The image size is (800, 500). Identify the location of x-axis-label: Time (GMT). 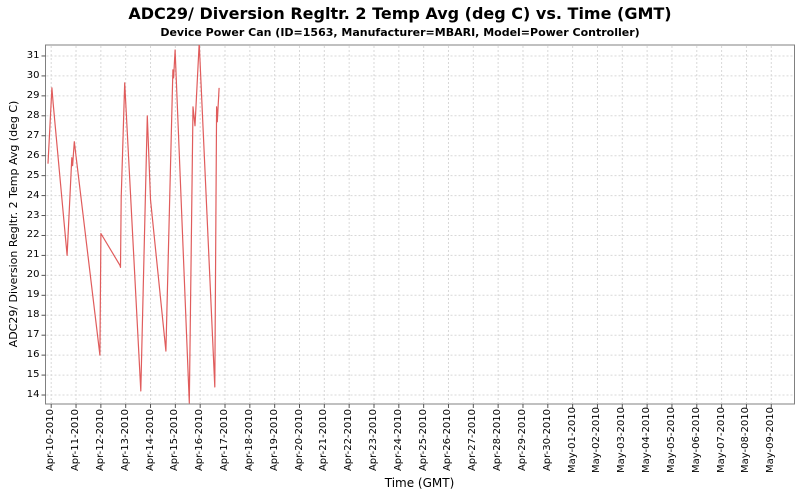
(419, 483).